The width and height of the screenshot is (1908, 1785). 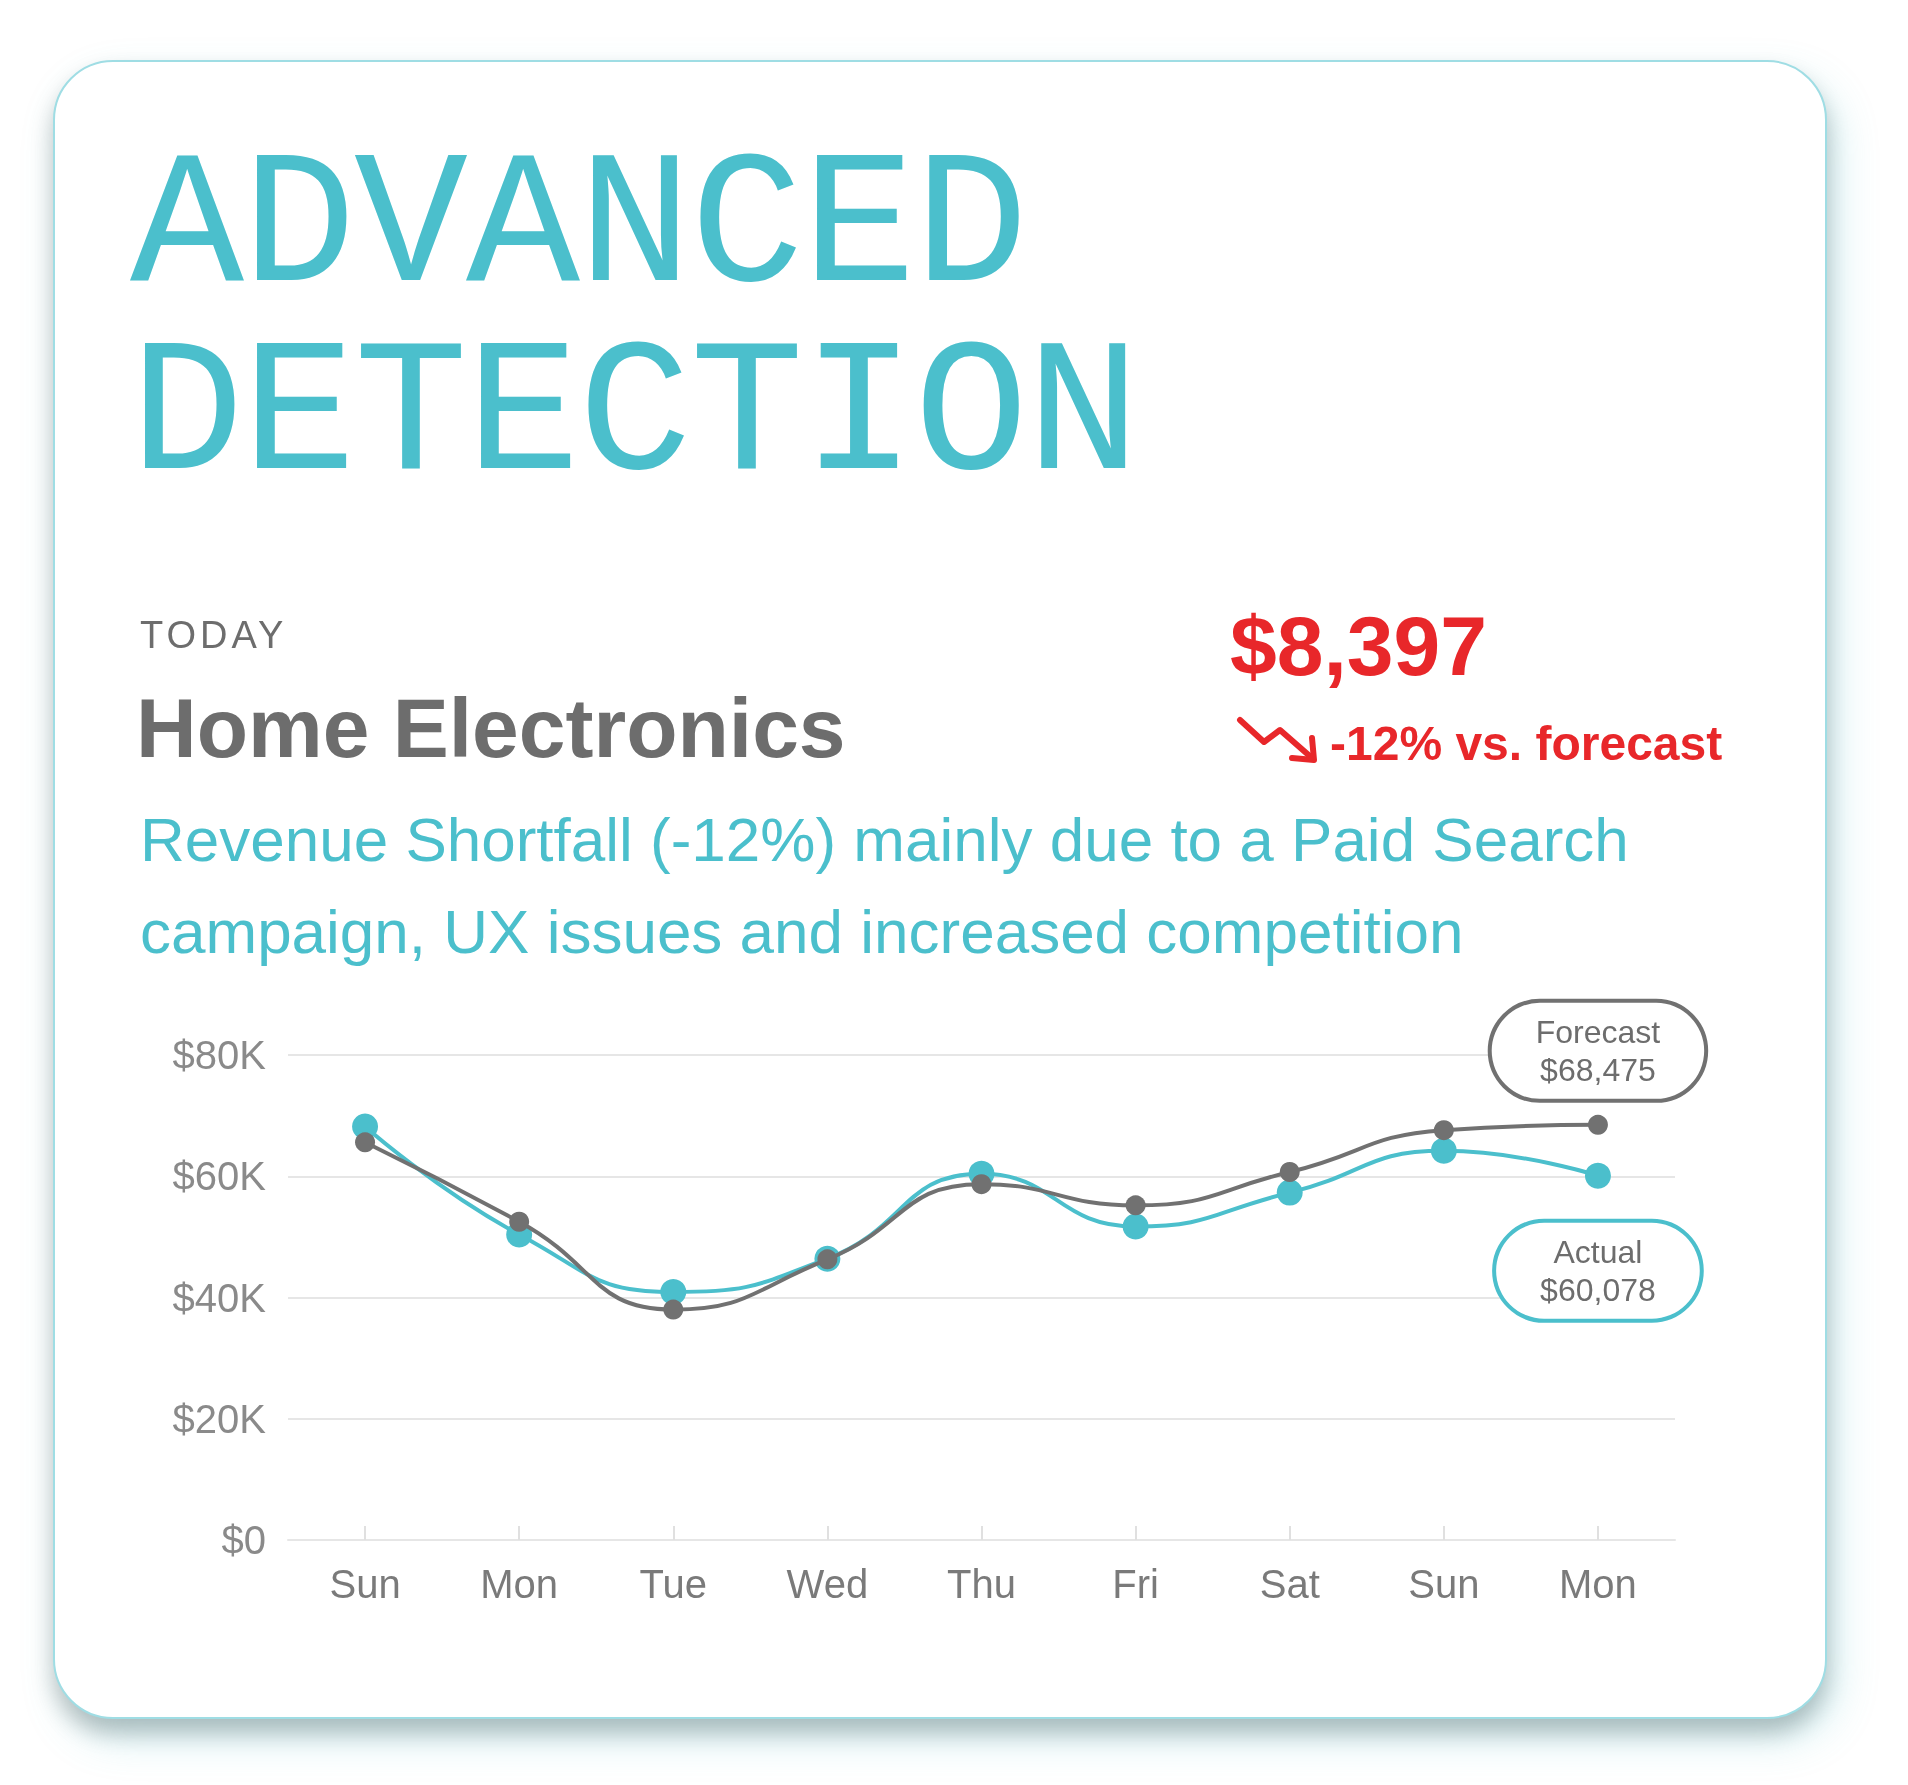 I want to click on text: TODAY, so click(x=214, y=635).